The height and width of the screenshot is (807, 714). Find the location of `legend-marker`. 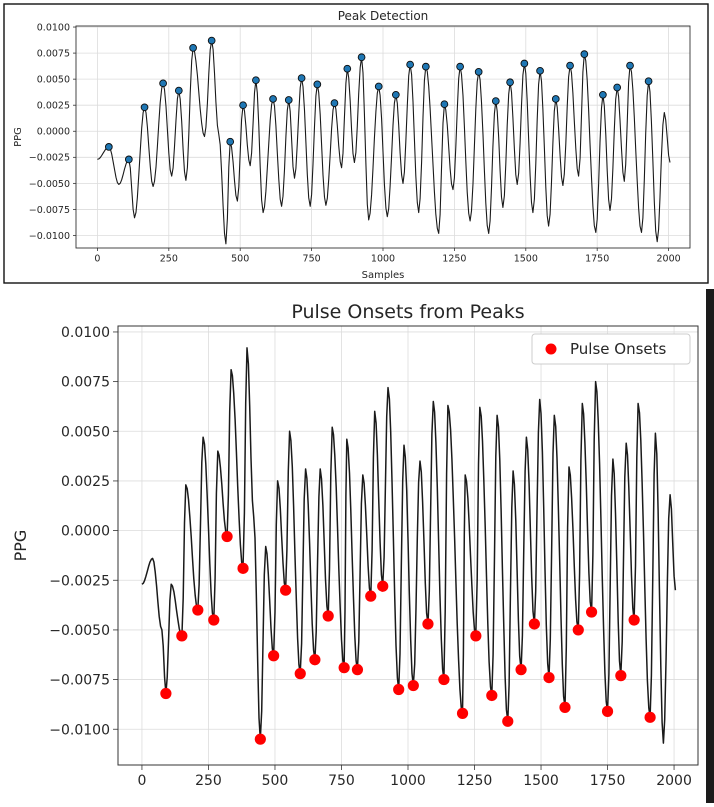

legend-marker is located at coordinates (551, 349).